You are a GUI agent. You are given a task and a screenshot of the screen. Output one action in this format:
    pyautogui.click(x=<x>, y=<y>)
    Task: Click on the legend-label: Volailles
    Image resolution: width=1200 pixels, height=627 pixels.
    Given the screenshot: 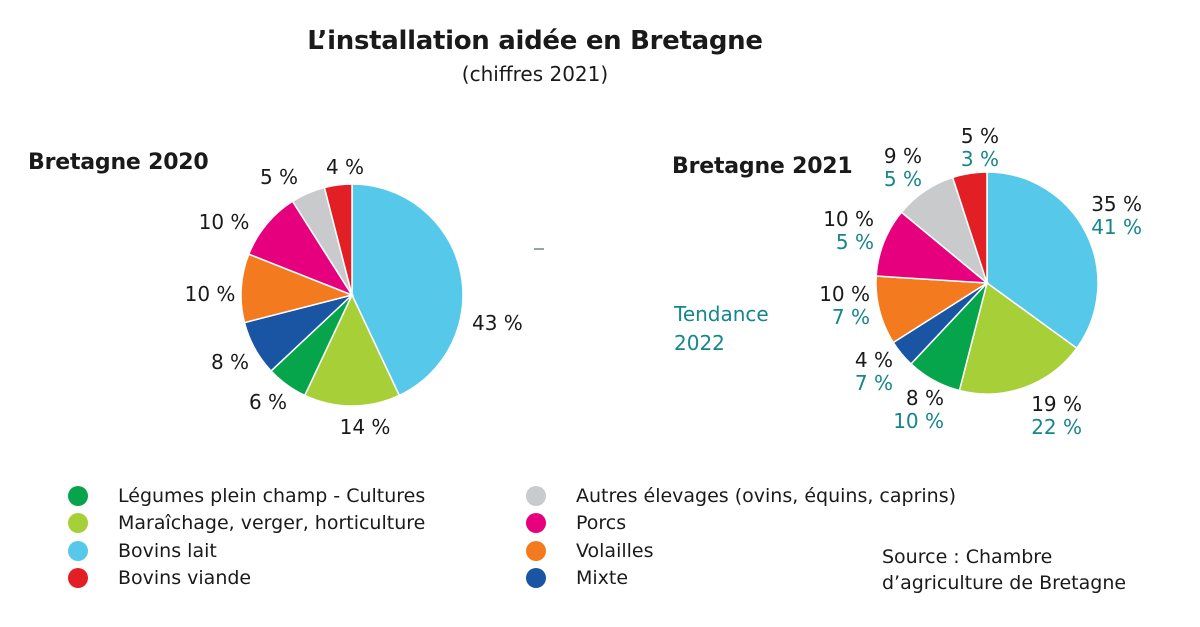 What is the action you would take?
    pyautogui.click(x=615, y=550)
    